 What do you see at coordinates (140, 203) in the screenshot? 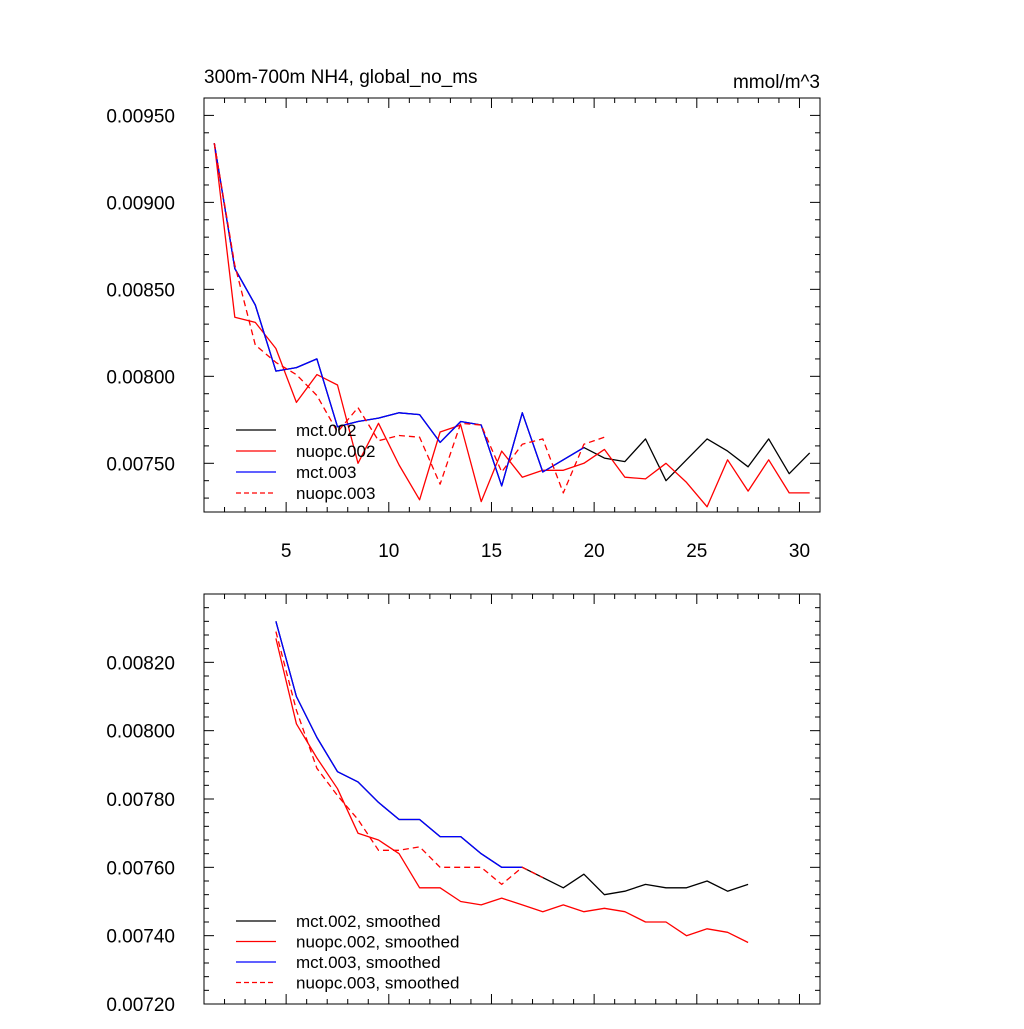
I see `y-tick-label: 0.00900` at bounding box center [140, 203].